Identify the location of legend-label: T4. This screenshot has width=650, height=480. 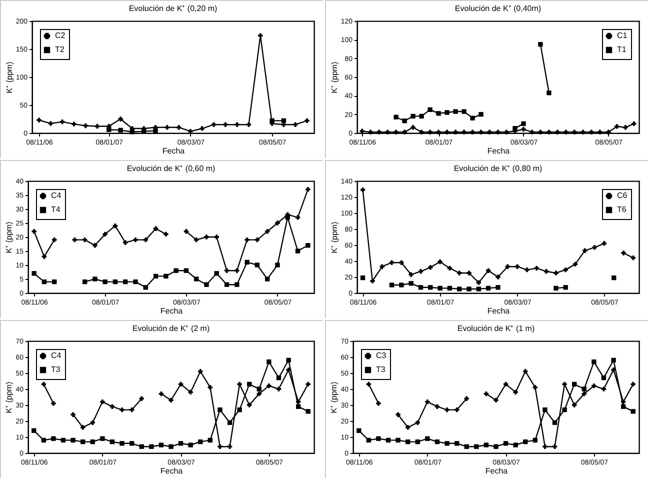
(56, 209).